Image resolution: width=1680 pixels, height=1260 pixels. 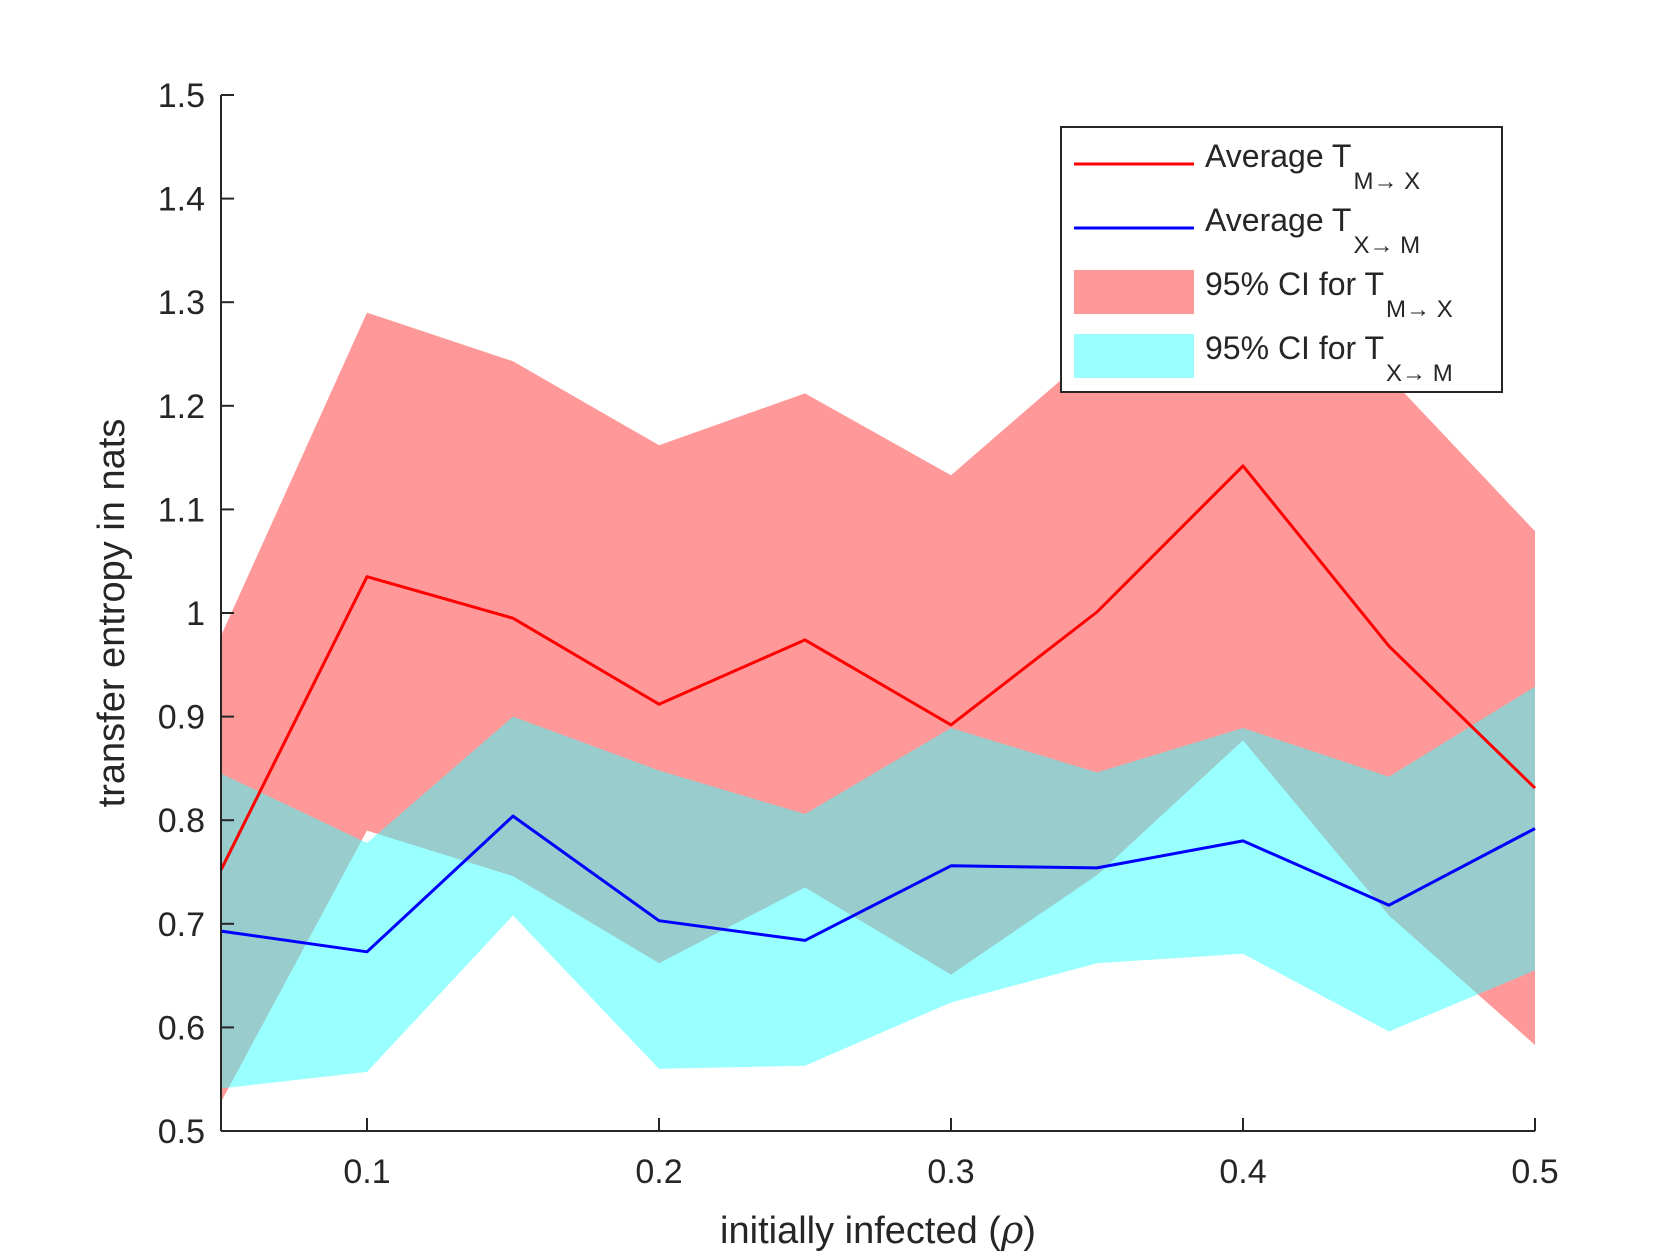 I want to click on average-line-x-to-m, so click(x=878, y=884).